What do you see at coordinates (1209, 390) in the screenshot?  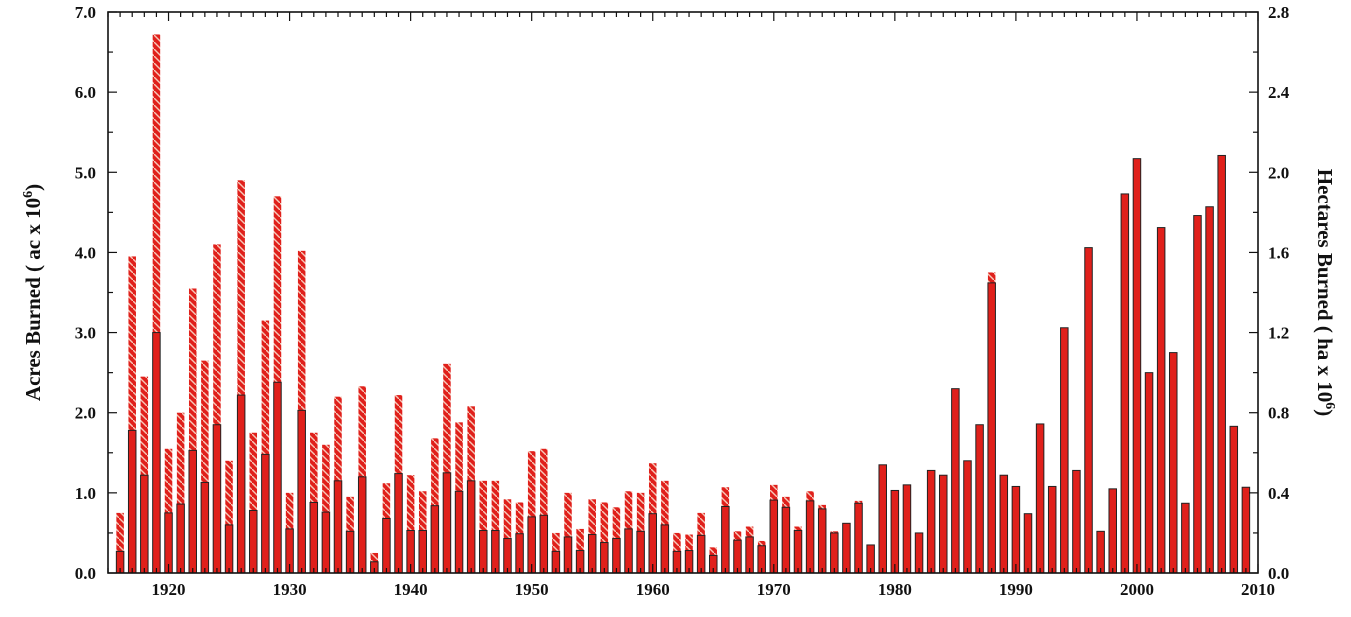 I see `solid-bar-2006` at bounding box center [1209, 390].